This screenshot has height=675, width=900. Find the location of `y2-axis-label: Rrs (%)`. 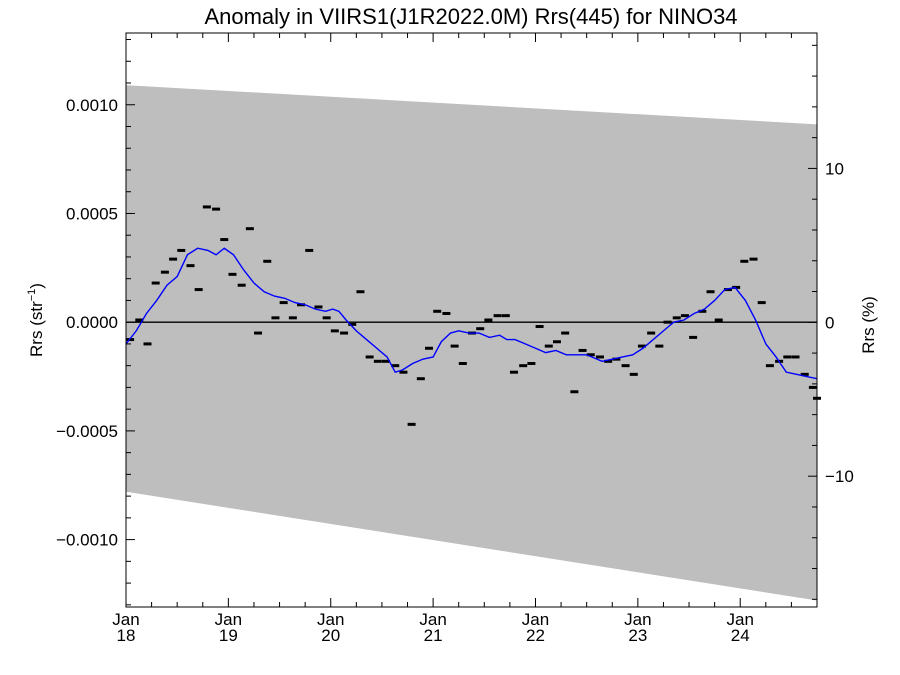

y2-axis-label: Rrs (%) is located at coordinates (868, 325).